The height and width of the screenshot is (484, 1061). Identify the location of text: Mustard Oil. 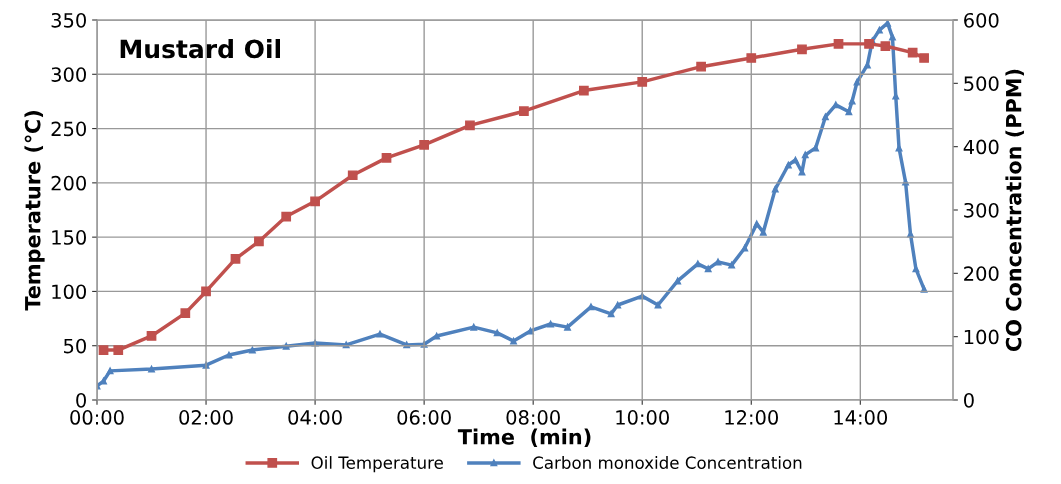
(200, 49).